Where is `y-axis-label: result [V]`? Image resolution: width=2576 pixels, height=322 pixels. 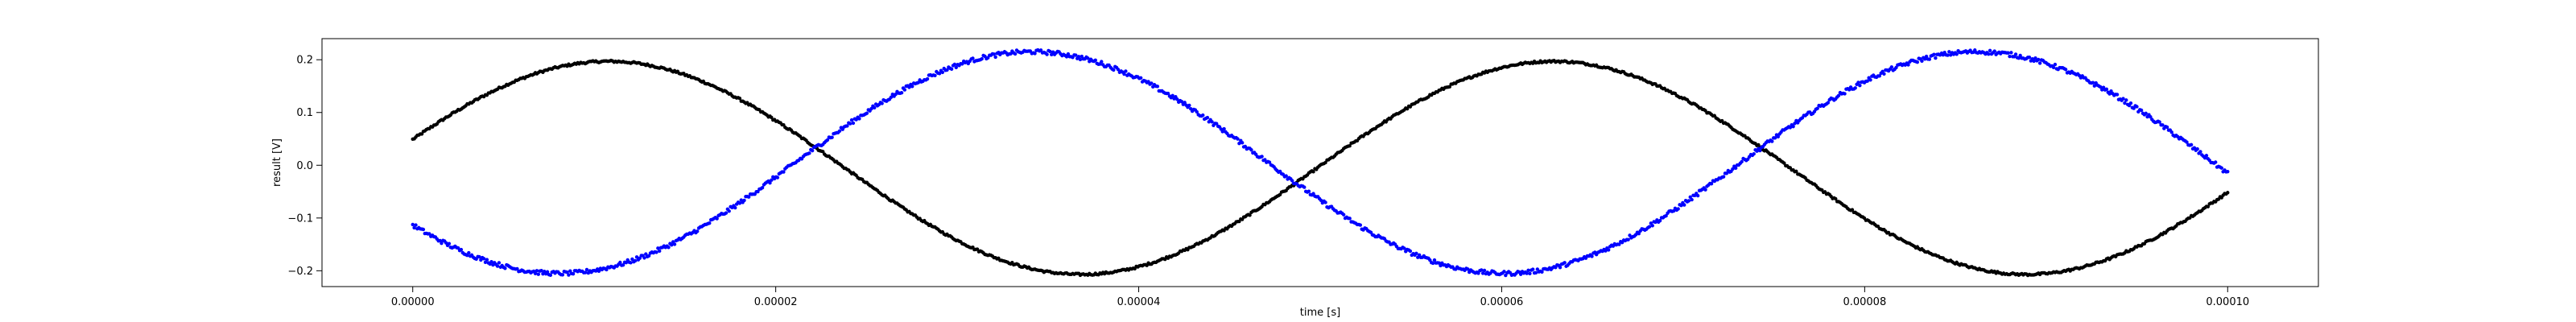
y-axis-label: result [V] is located at coordinates (277, 162).